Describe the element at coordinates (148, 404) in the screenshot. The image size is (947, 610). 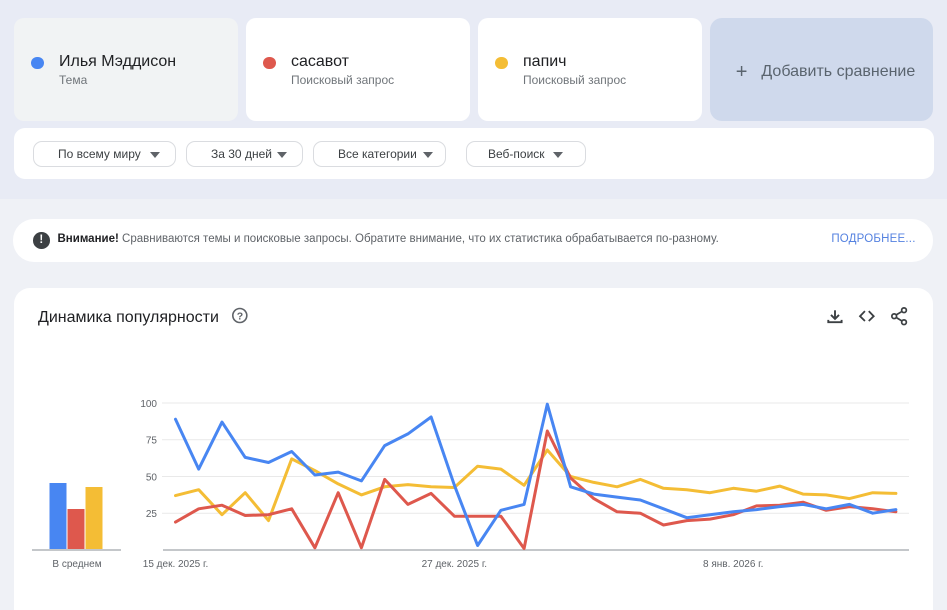
I see `svg-text: 100` at that location.